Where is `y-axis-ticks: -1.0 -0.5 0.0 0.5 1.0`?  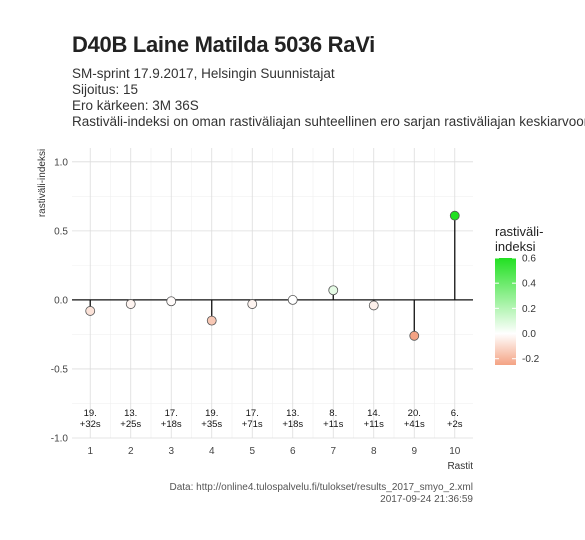 y-axis-ticks: -1.0 -0.5 0.0 0.5 1.0 is located at coordinates (60, 300).